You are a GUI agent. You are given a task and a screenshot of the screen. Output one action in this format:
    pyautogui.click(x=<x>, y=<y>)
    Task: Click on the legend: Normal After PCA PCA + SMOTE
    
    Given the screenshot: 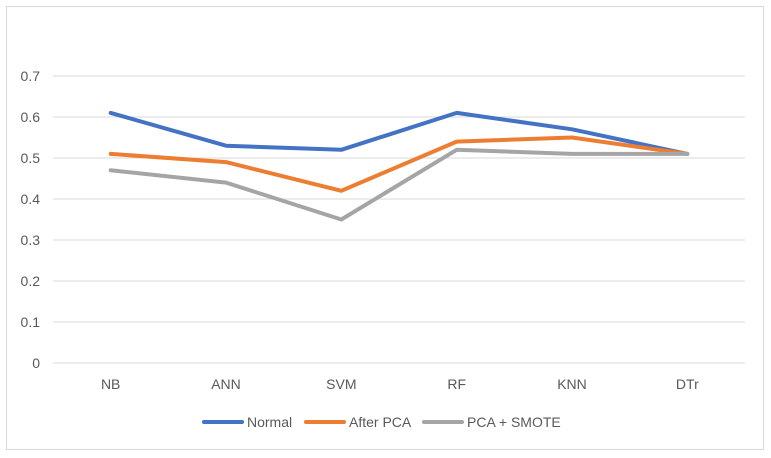 What is the action you would take?
    pyautogui.click(x=381, y=422)
    